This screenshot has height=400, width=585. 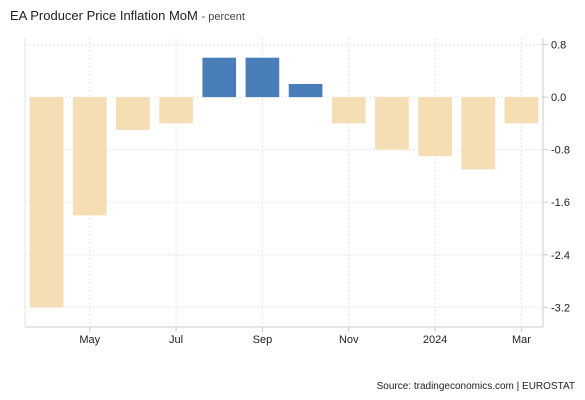 I want to click on x-tick-label: Nov, so click(x=349, y=340).